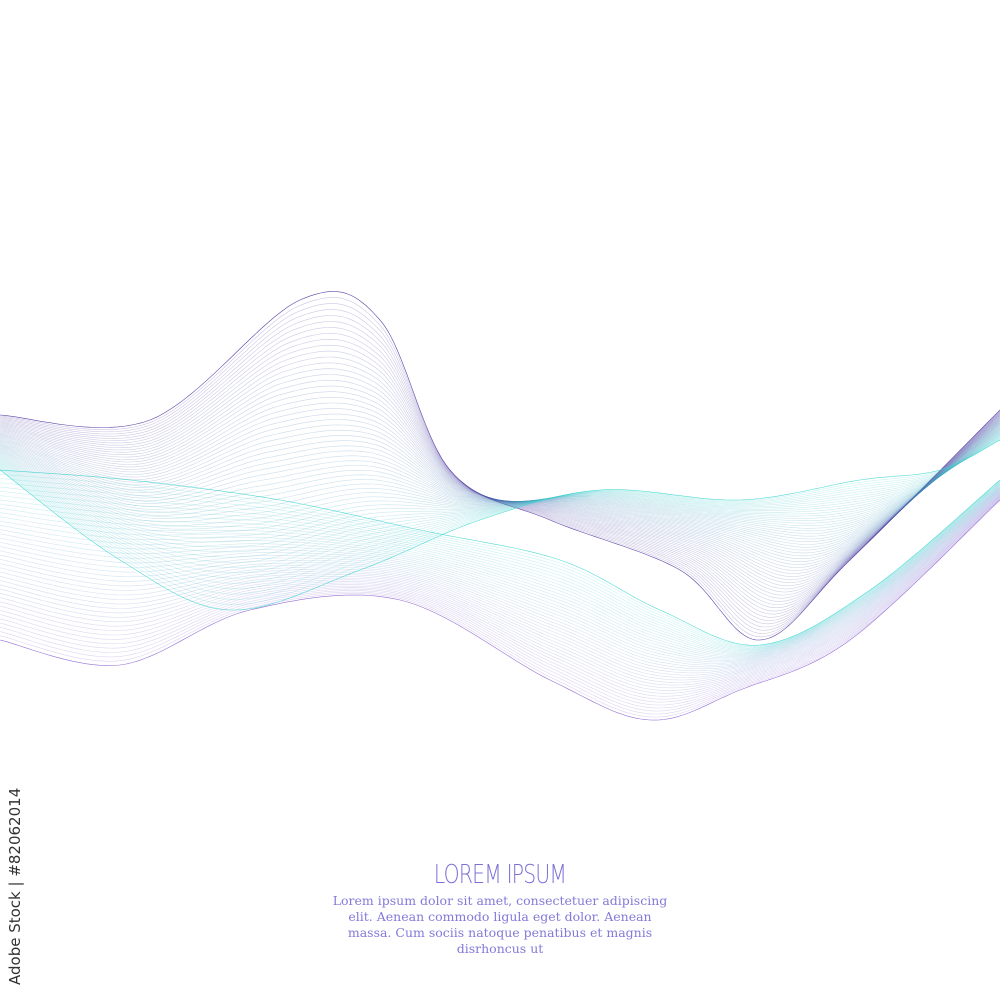  What do you see at coordinates (15, 886) in the screenshot?
I see `watermark: Adobe Stock | #82062014` at bounding box center [15, 886].